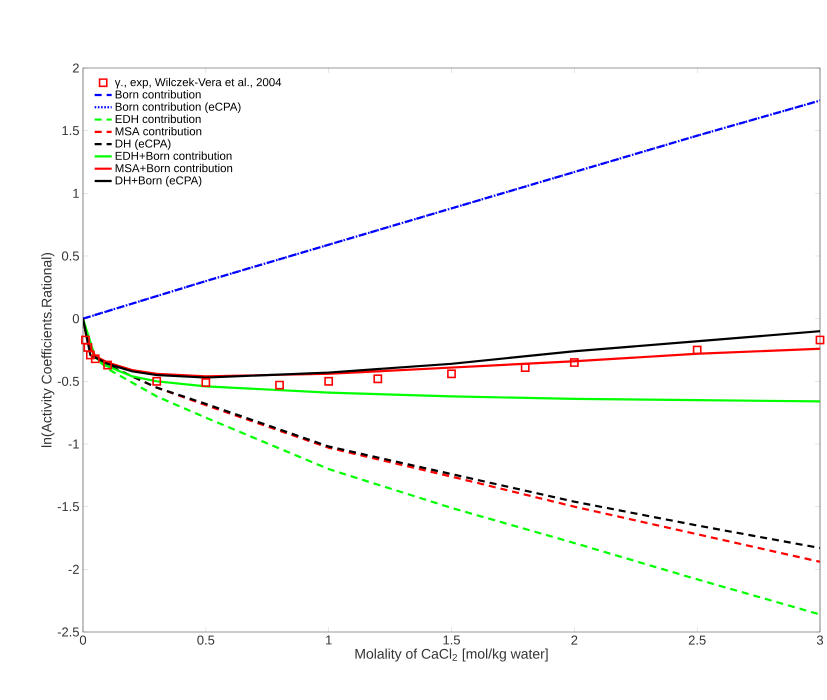 The height and width of the screenshot is (700, 827). What do you see at coordinates (198, 83) in the screenshot?
I see `legend-label: γ$_{-}$, exp, Wilczek-Vera et al., 2004` at bounding box center [198, 83].